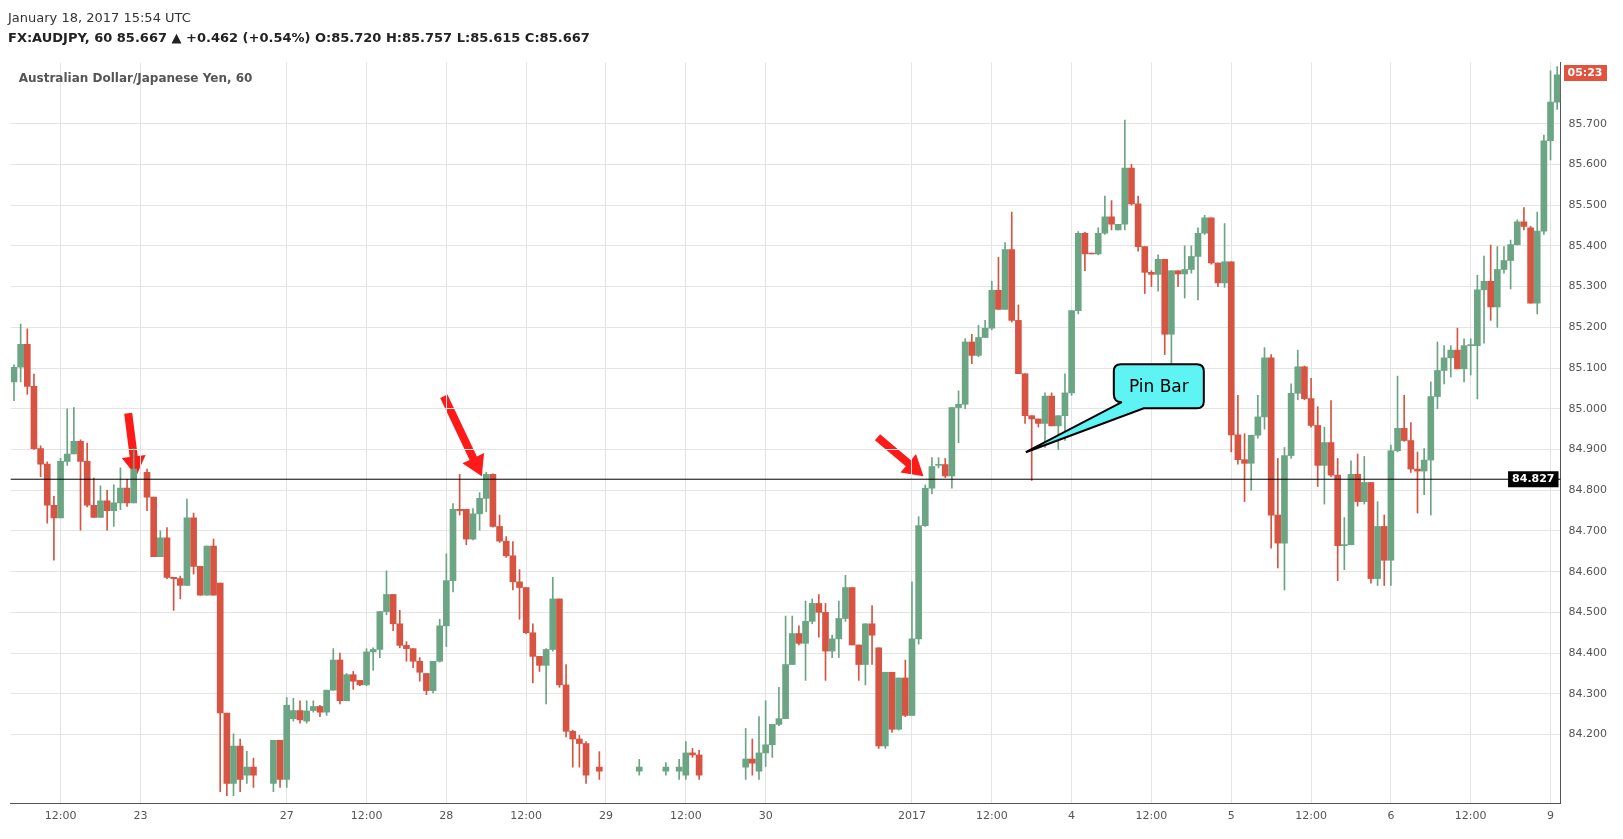 The height and width of the screenshot is (839, 1623). What do you see at coordinates (299, 38) in the screenshot?
I see `chart-subtitle: FX:AUDJPY, 60 85.667 ▲ +0.462 (+0.54%) O:85.720 H:85.757 L:85.615 C:85.667` at bounding box center [299, 38].